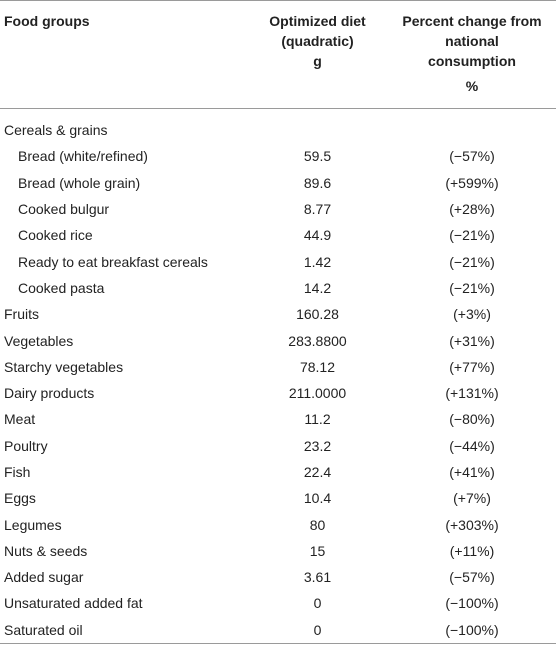 Image resolution: width=556 pixels, height=661 pixels. Describe the element at coordinates (33, 524) in the screenshot. I see `food-group-cell: Legumes` at that location.